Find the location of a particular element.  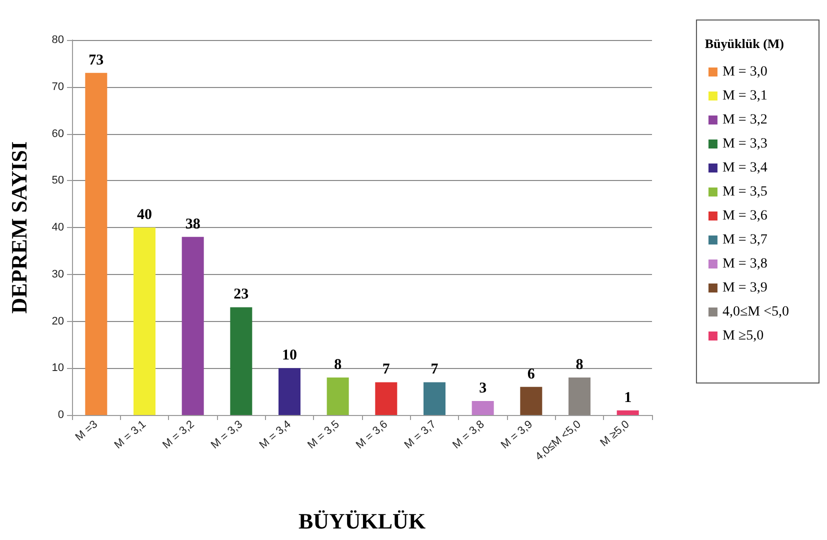

y-axis-title: DEPREM SAYISI is located at coordinates (19, 227).